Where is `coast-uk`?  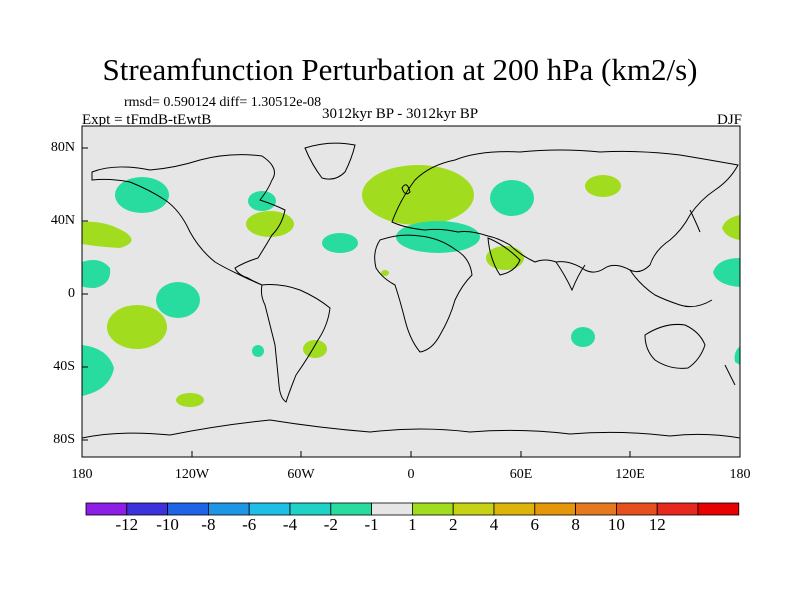 coast-uk is located at coordinates (406, 189).